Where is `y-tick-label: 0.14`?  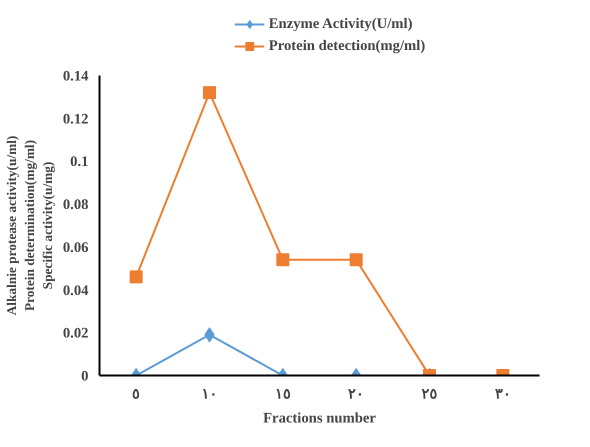 y-tick-label: 0.14 is located at coordinates (76, 76).